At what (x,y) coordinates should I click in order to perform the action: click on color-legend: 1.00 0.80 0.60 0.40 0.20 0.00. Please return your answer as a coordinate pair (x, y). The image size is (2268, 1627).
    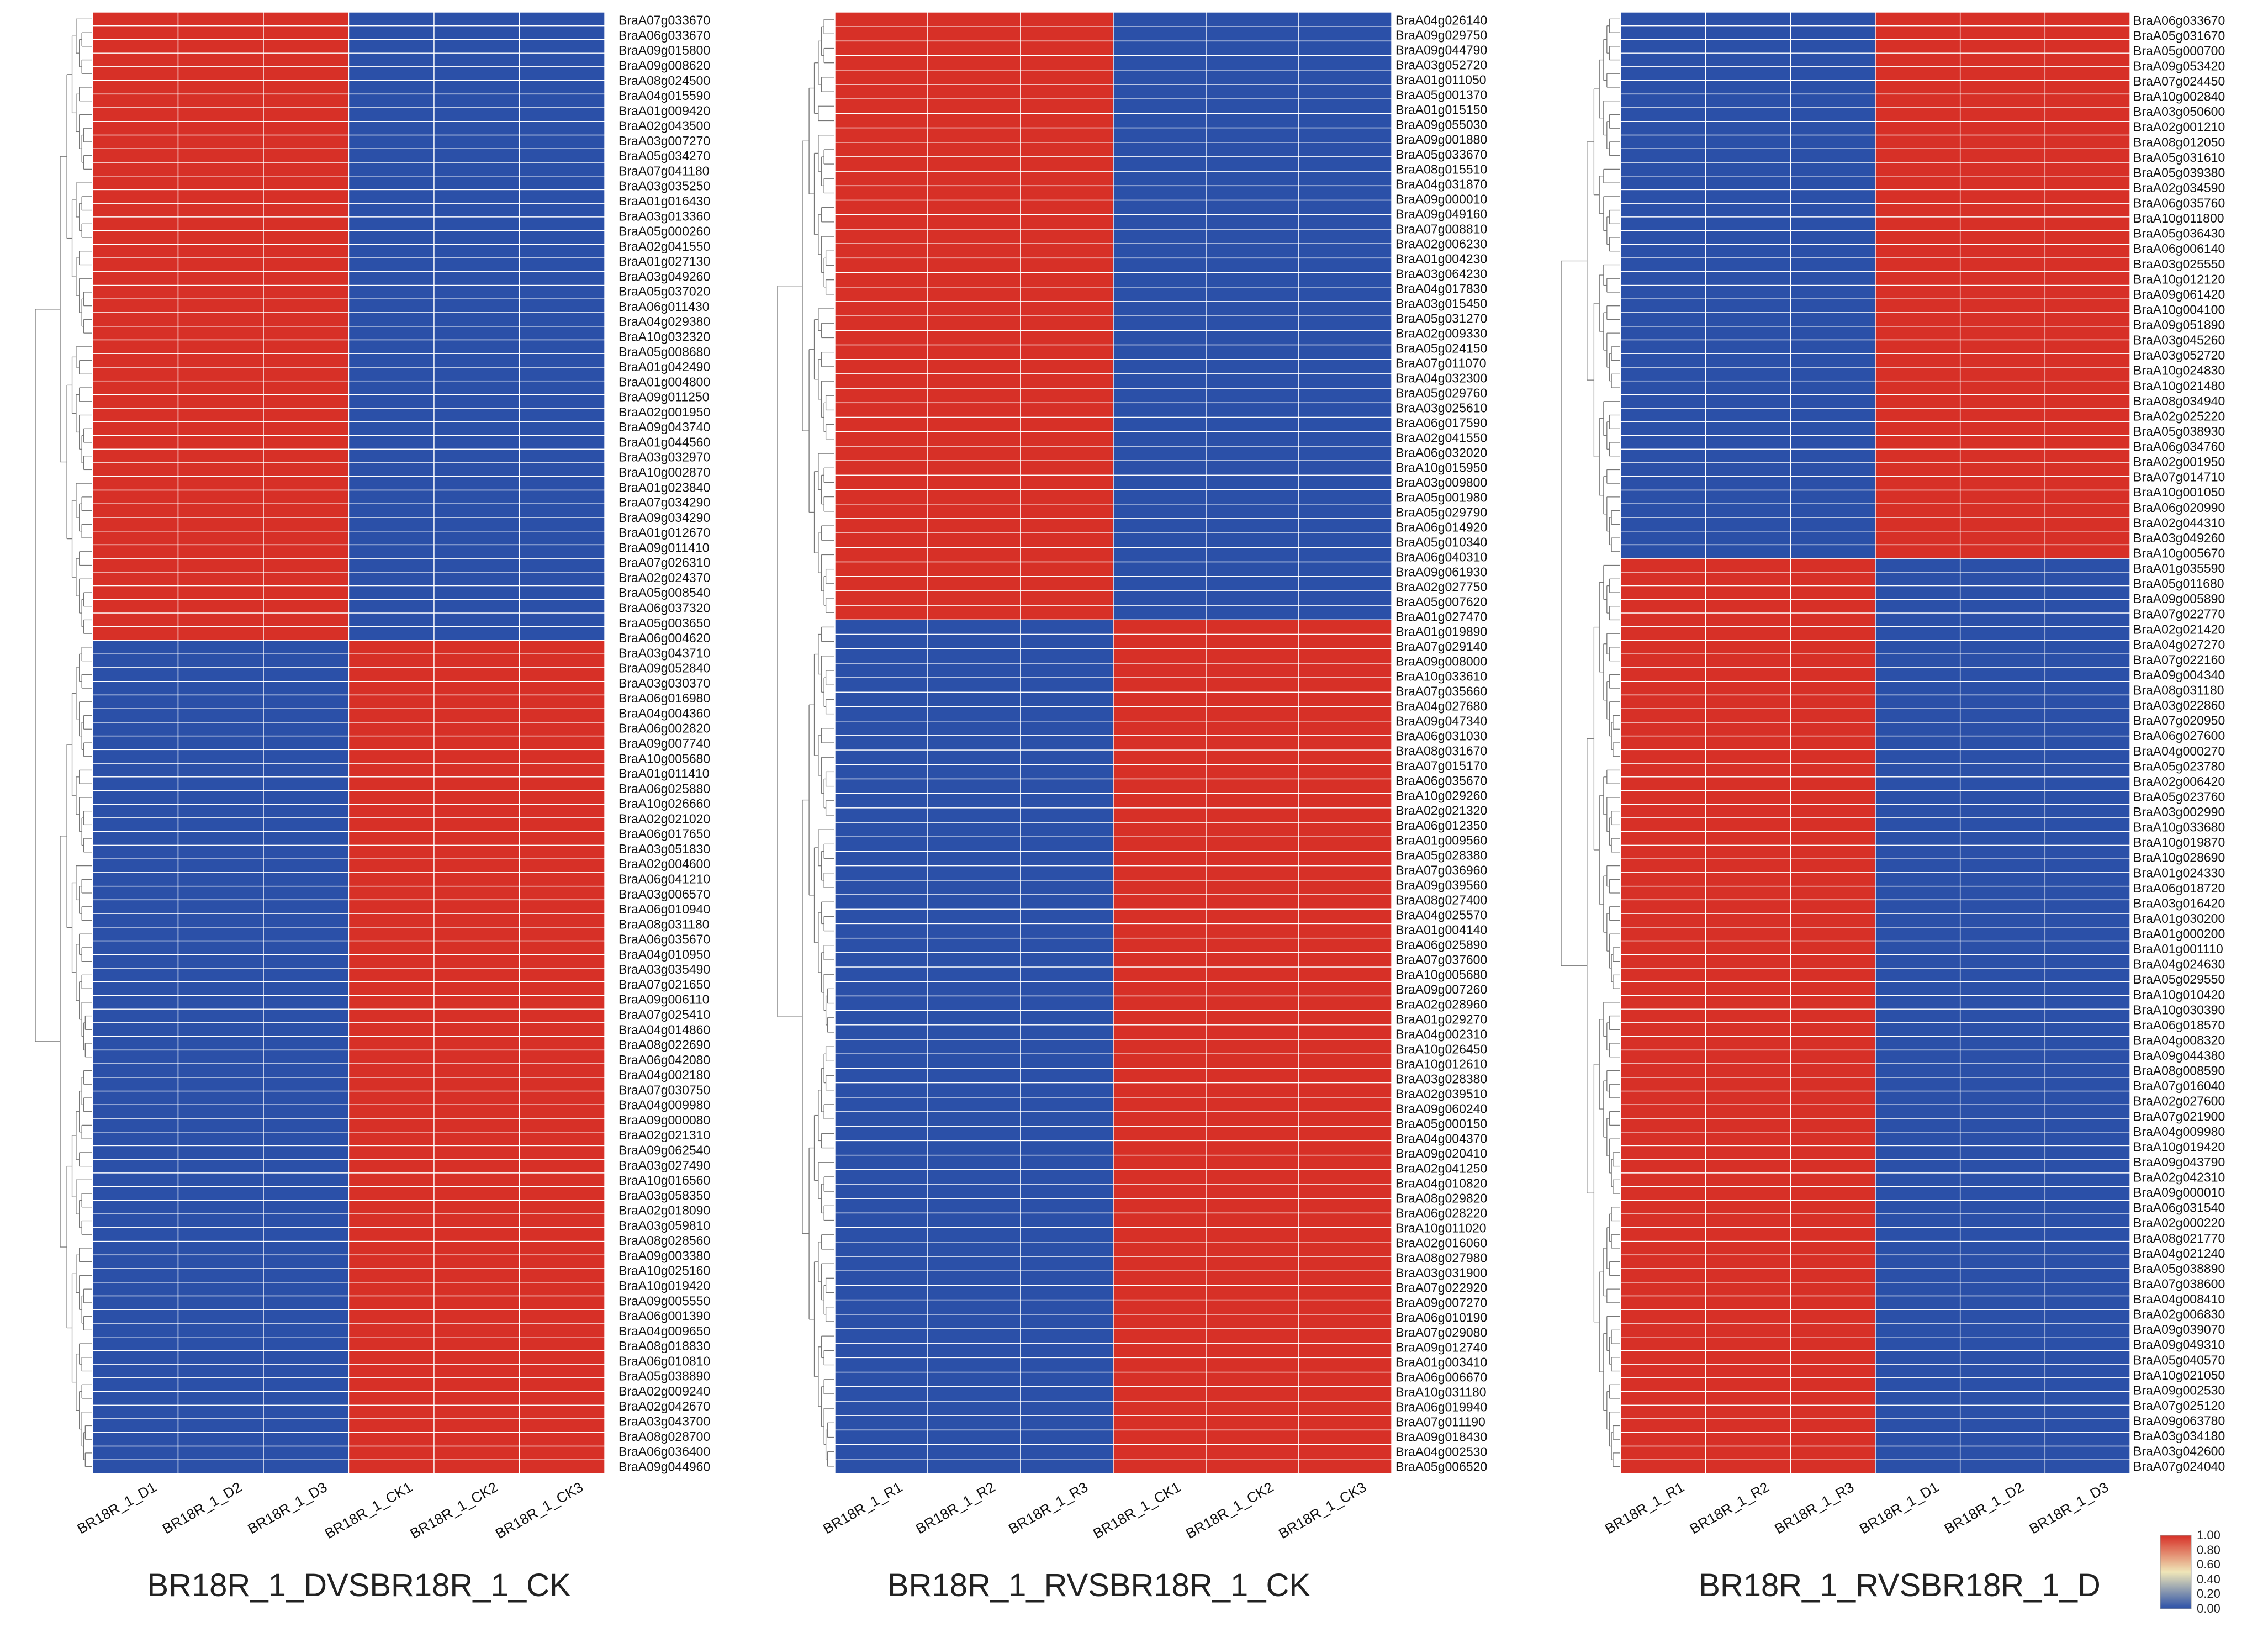
    Looking at the image, I should click on (2190, 1571).